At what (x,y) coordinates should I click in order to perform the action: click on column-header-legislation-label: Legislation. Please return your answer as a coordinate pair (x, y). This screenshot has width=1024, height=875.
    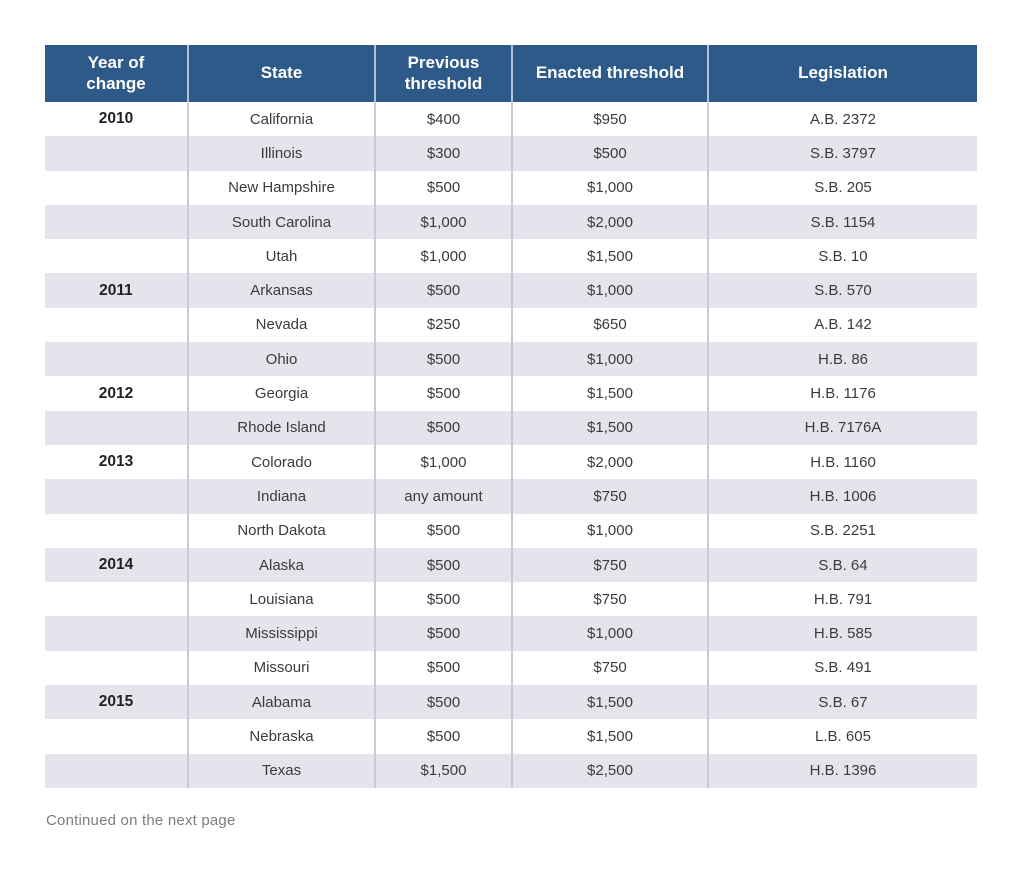
    Looking at the image, I should click on (843, 73).